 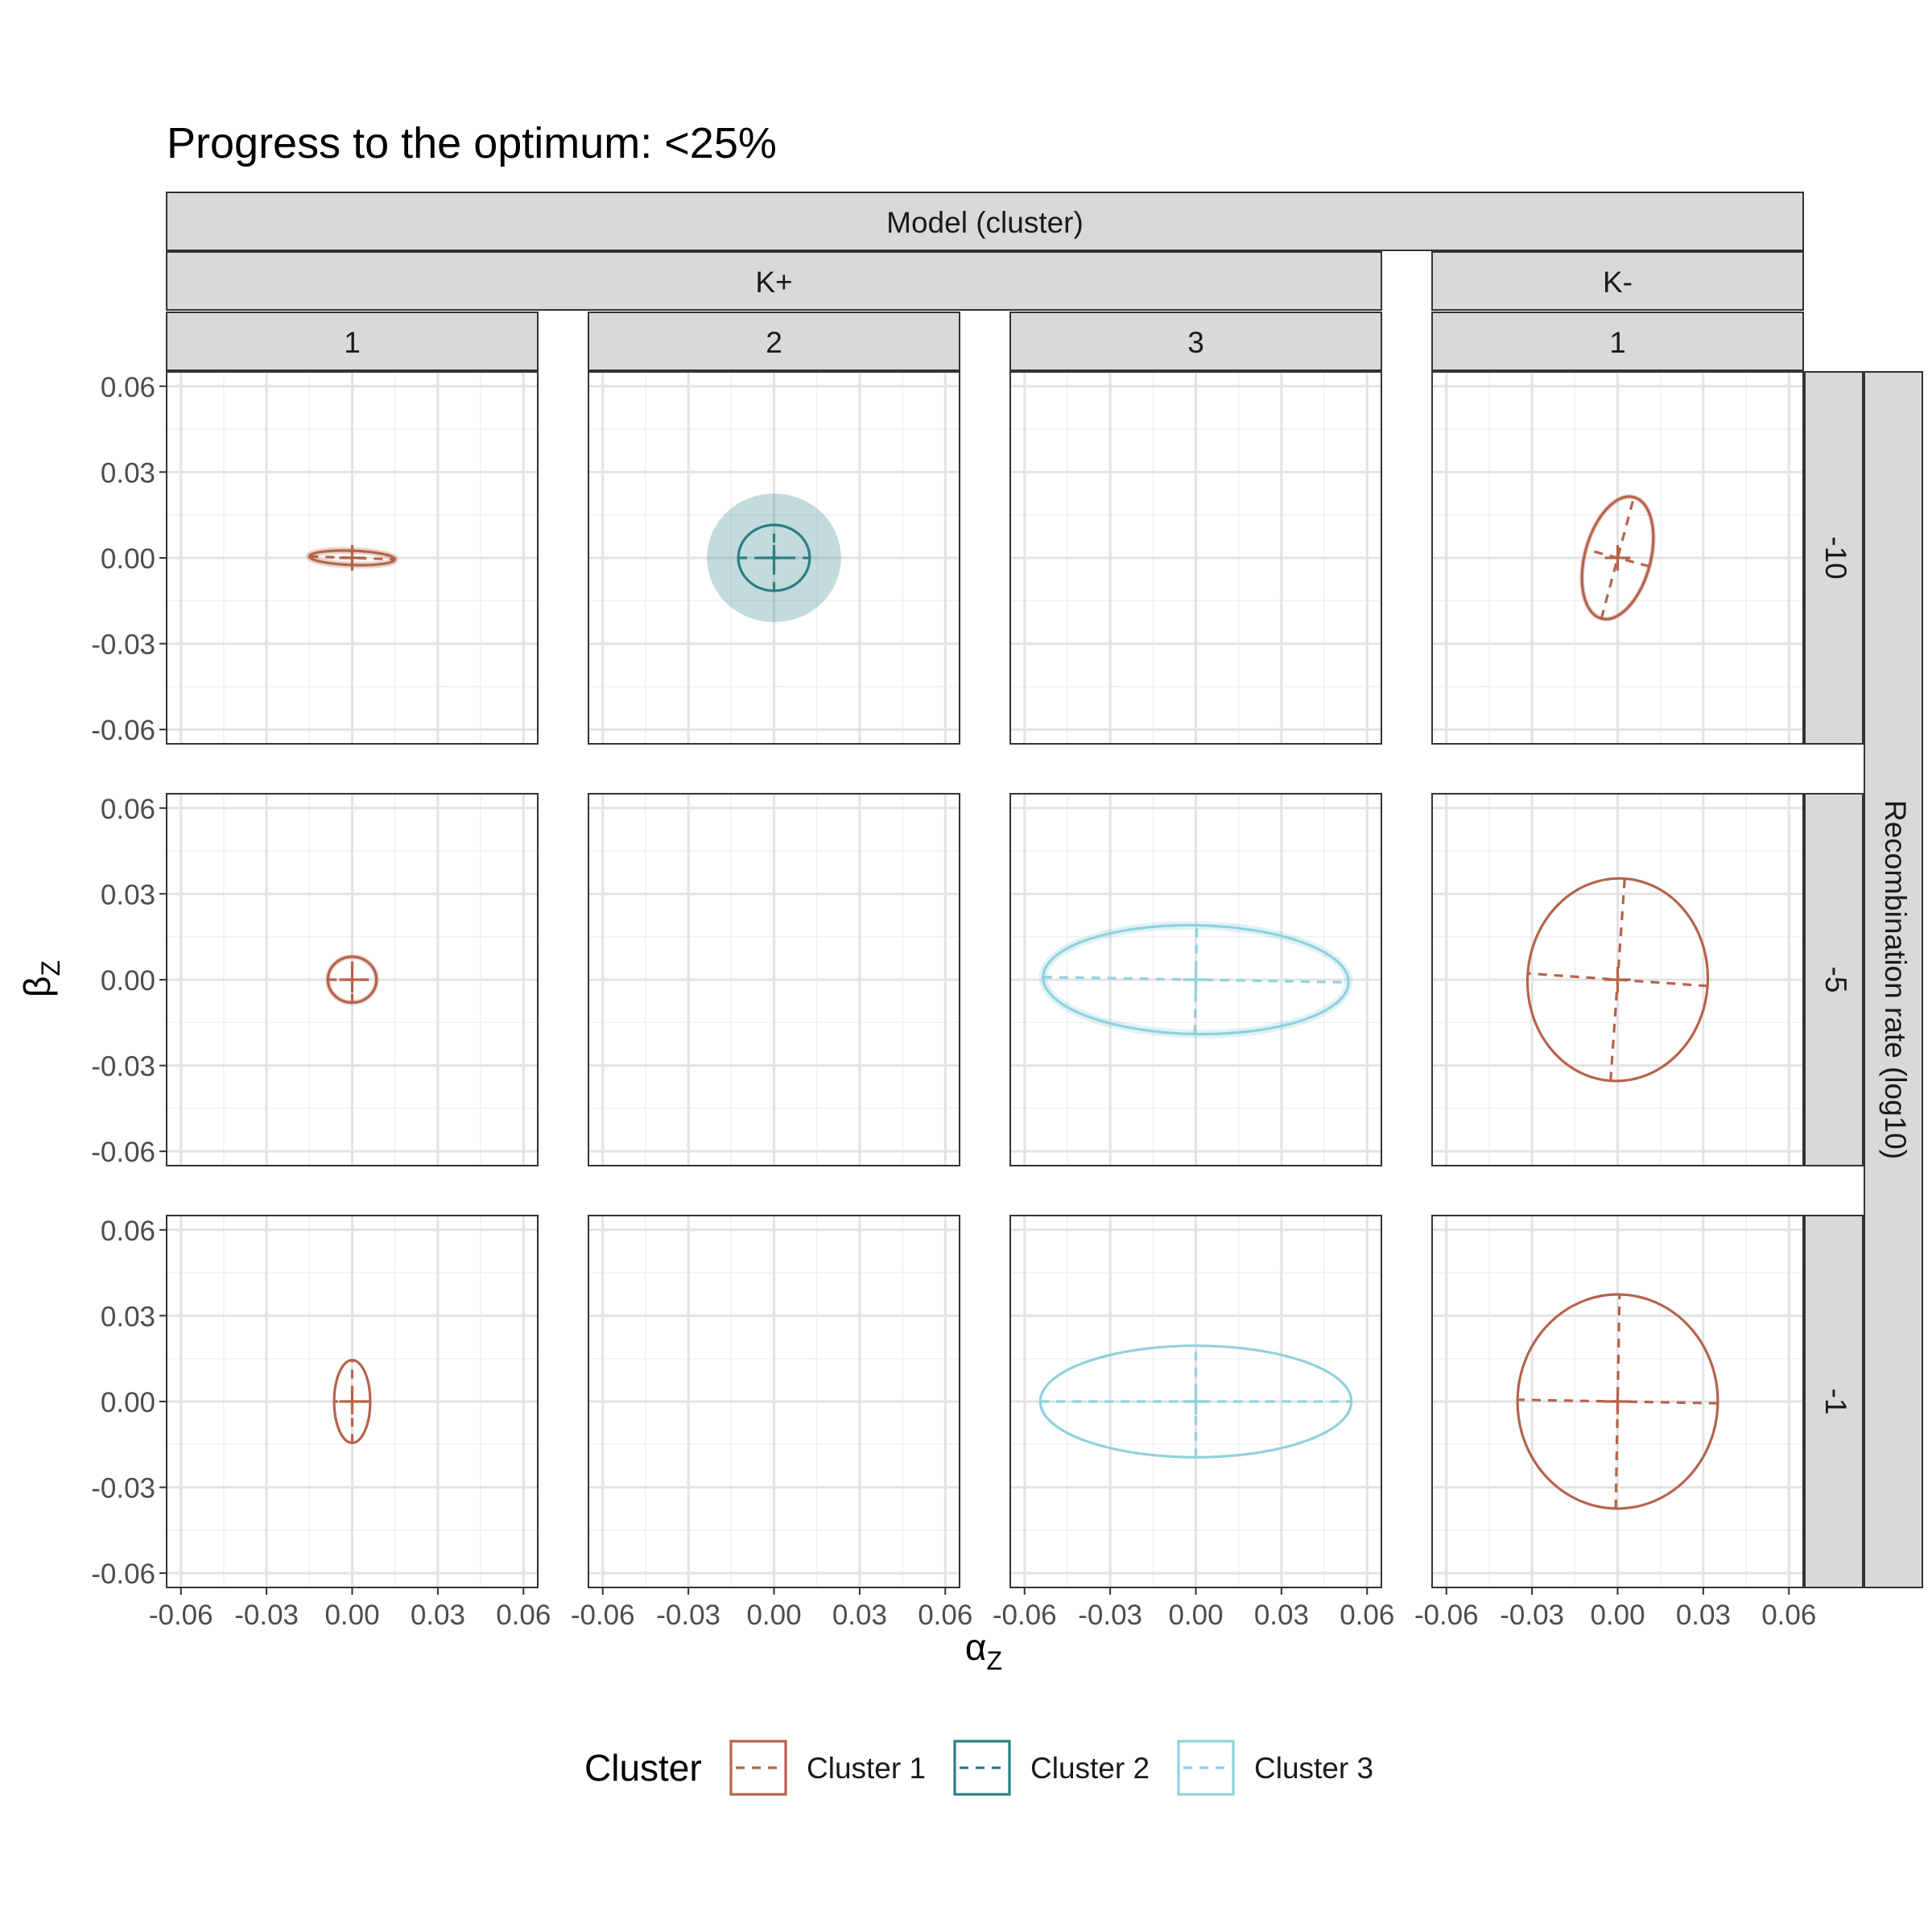 I want to click on x-axis-title-main: α, so click(x=976, y=1647).